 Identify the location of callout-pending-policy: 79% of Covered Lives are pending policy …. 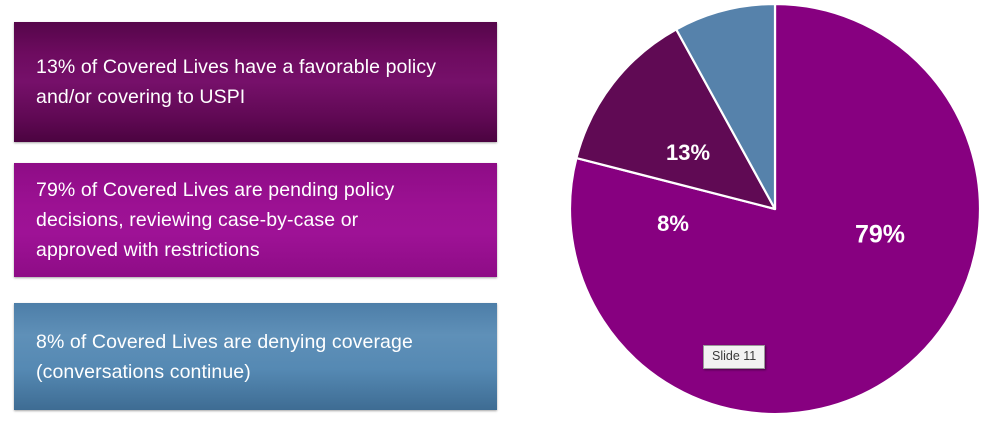
(255, 220).